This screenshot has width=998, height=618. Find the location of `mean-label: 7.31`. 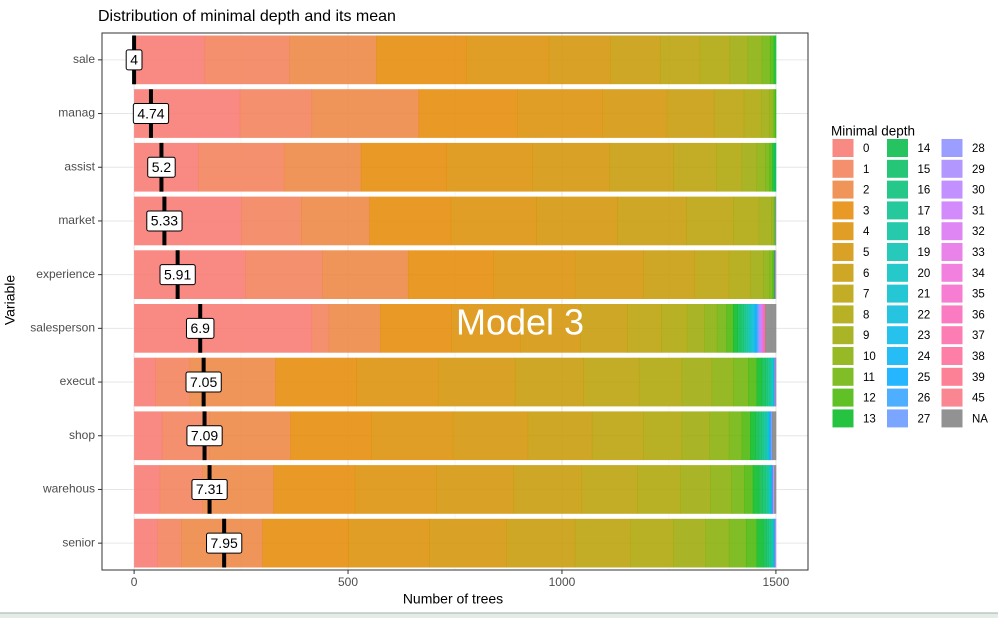

mean-label: 7.31 is located at coordinates (209, 489).